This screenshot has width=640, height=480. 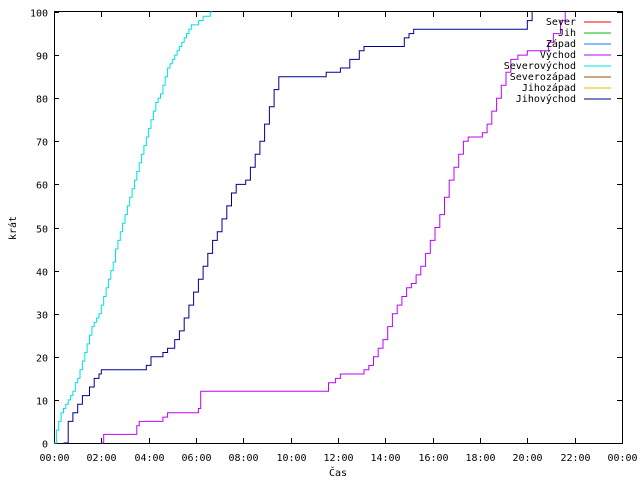 What do you see at coordinates (338, 472) in the screenshot?
I see `x-axis-title: Čas` at bounding box center [338, 472].